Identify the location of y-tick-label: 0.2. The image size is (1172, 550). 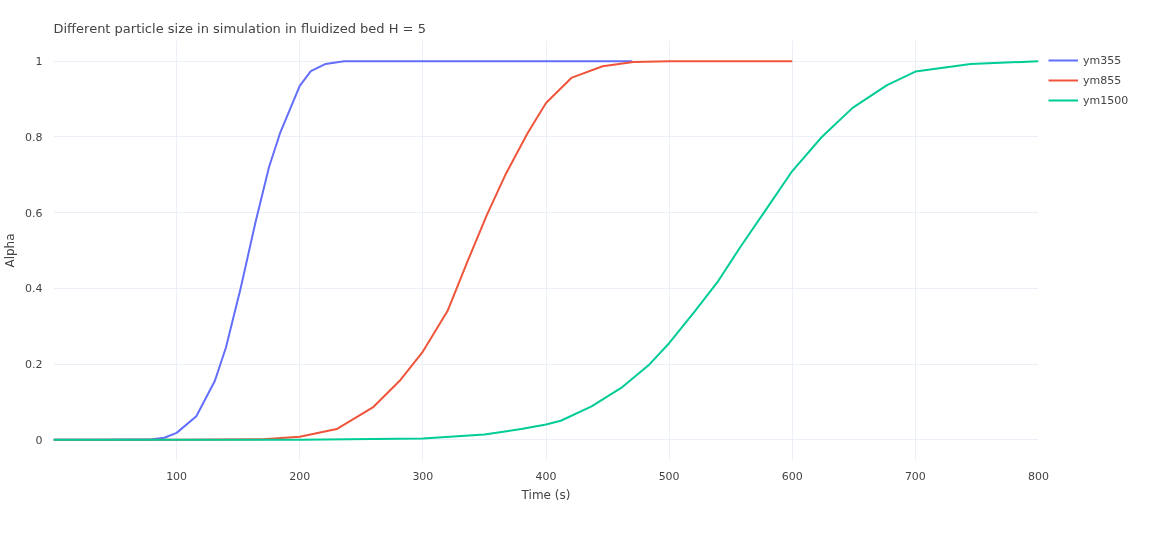
(34, 365).